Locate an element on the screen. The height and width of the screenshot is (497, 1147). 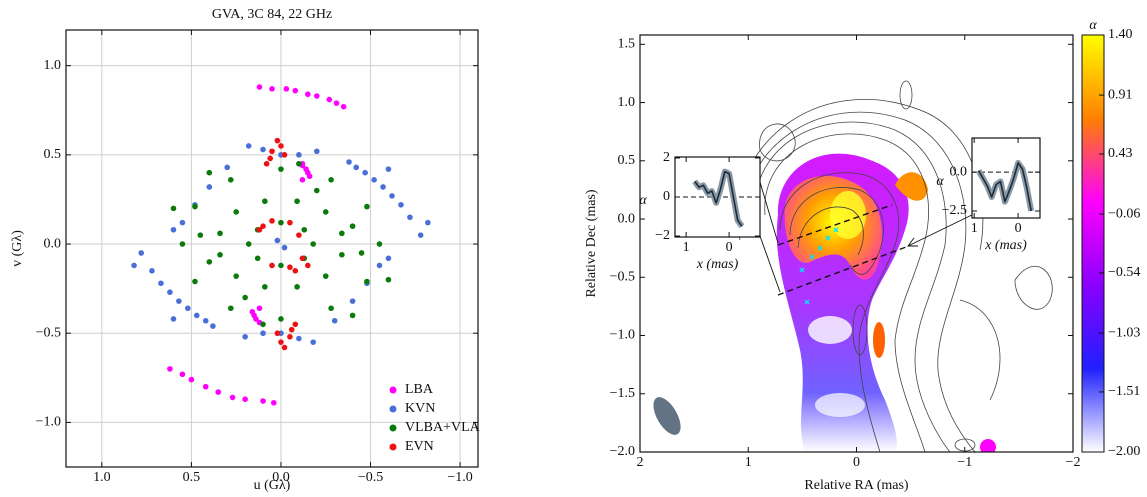
legend-label: LBA is located at coordinates (419, 389).